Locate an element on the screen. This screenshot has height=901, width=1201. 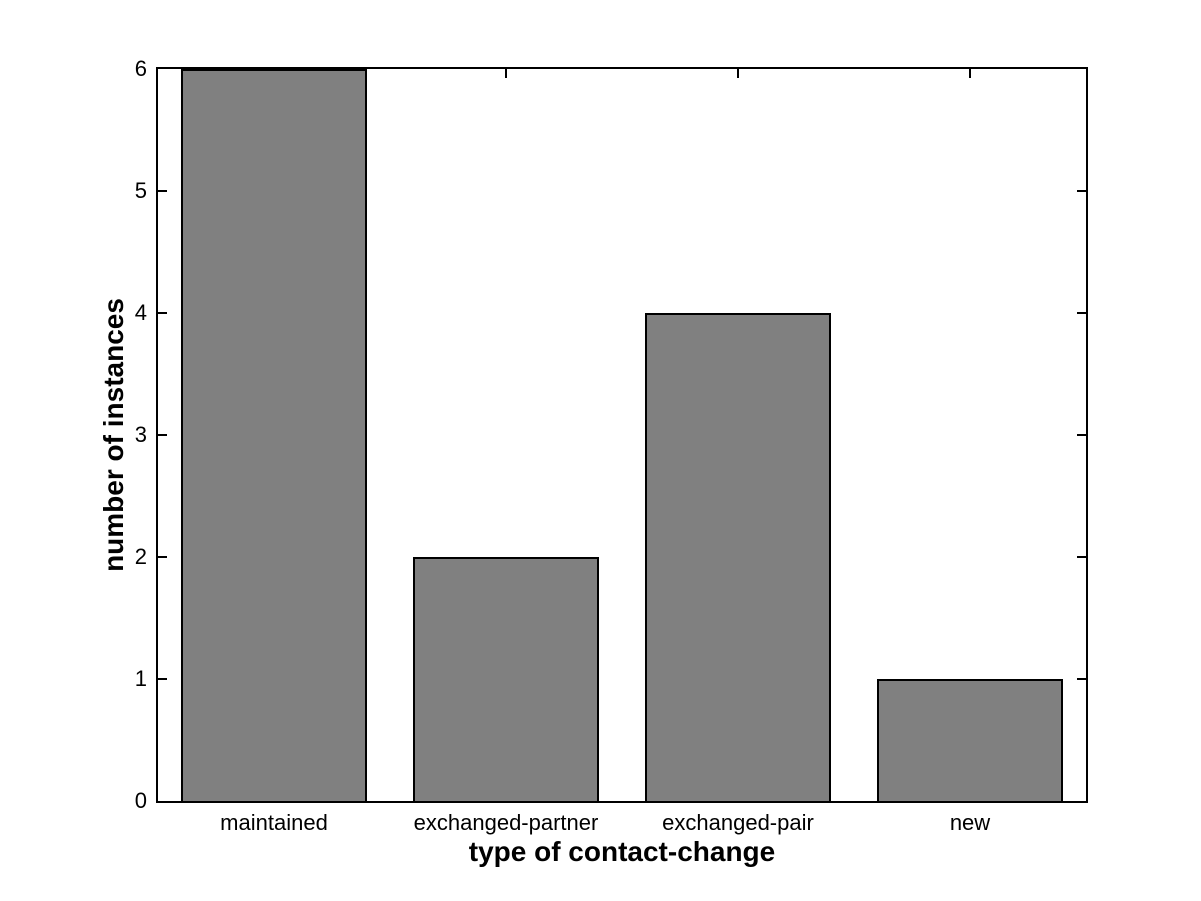
bar-exchanged-partner is located at coordinates (506, 680).